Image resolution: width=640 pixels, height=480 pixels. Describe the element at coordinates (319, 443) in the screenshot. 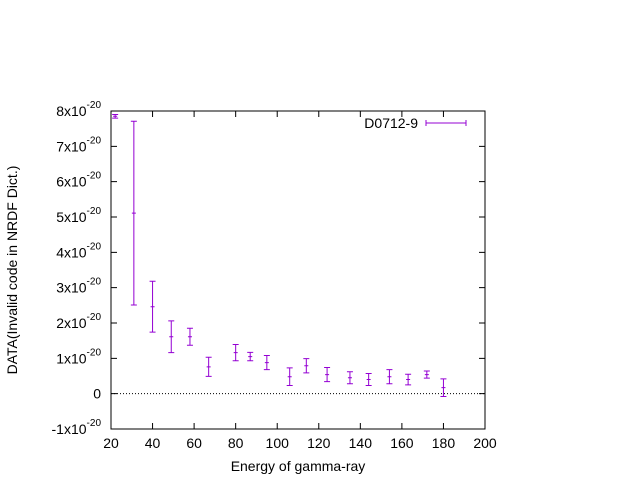

I see `x-tick-label: 120` at that location.